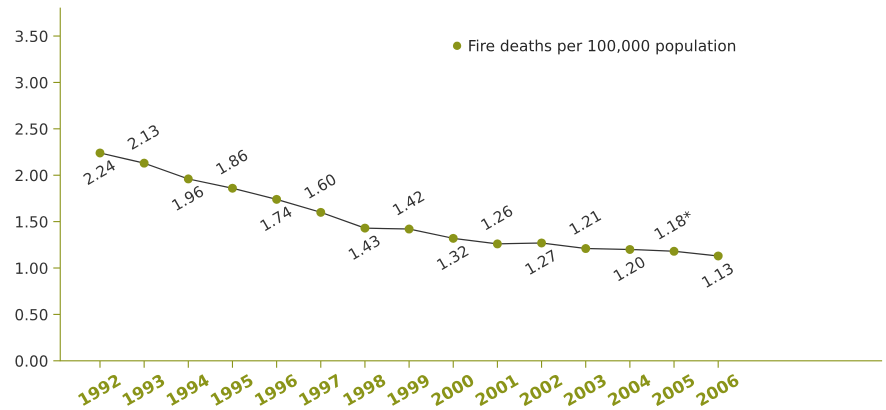  I want to click on data-label: 2.13, so click(143, 137).